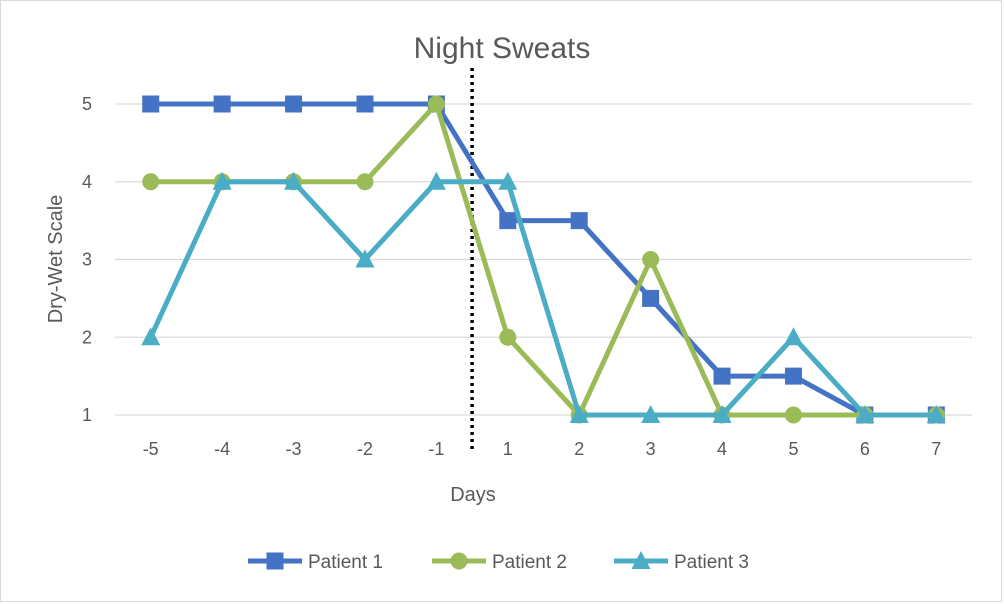 The image size is (1004, 604). Describe the element at coordinates (56, 259) in the screenshot. I see `y-axis-title: Dry-Wet Scale` at that location.